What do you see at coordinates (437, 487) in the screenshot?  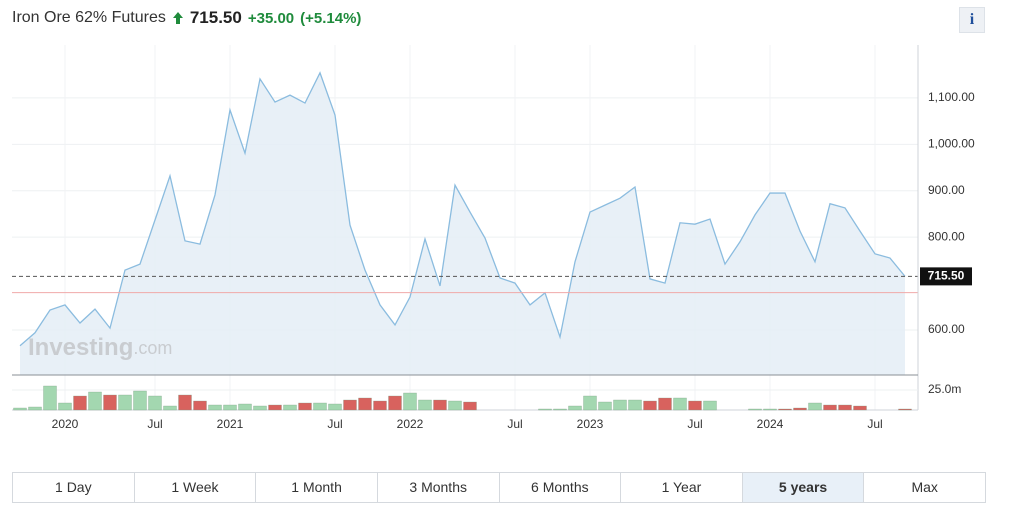 I see `range-tab: 3 Months` at bounding box center [437, 487].